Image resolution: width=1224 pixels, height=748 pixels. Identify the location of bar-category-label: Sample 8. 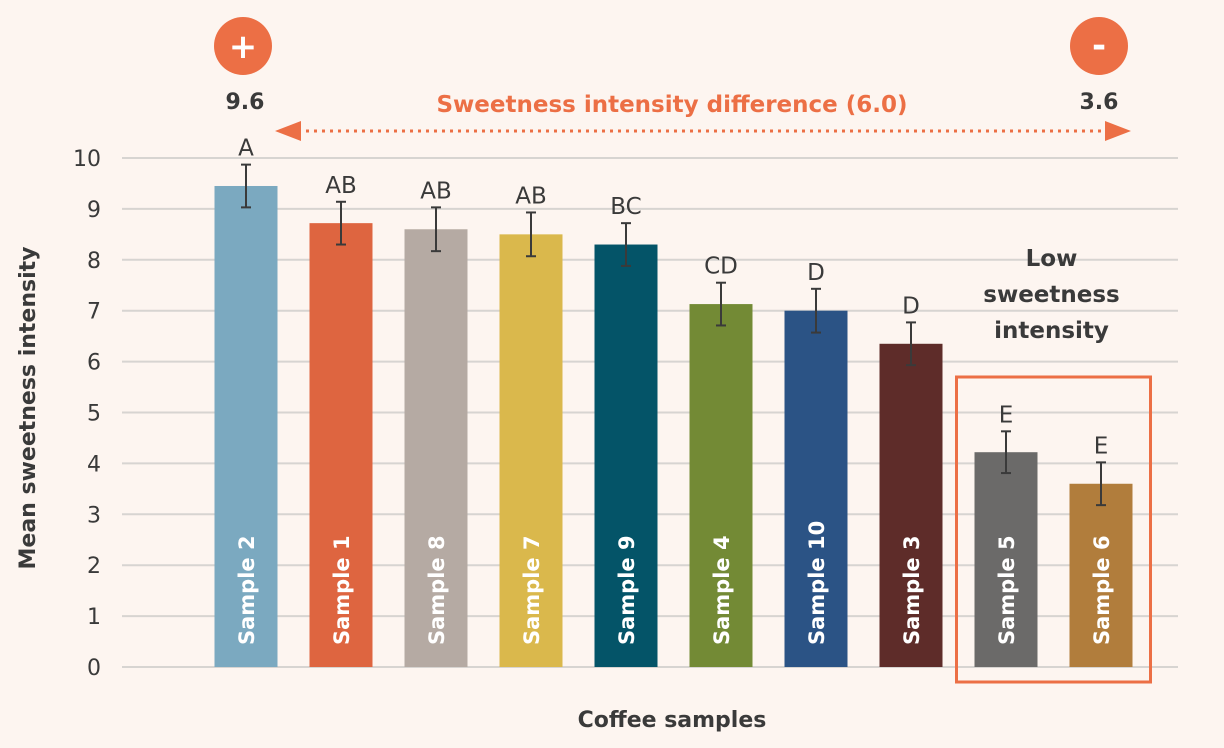
(437, 590).